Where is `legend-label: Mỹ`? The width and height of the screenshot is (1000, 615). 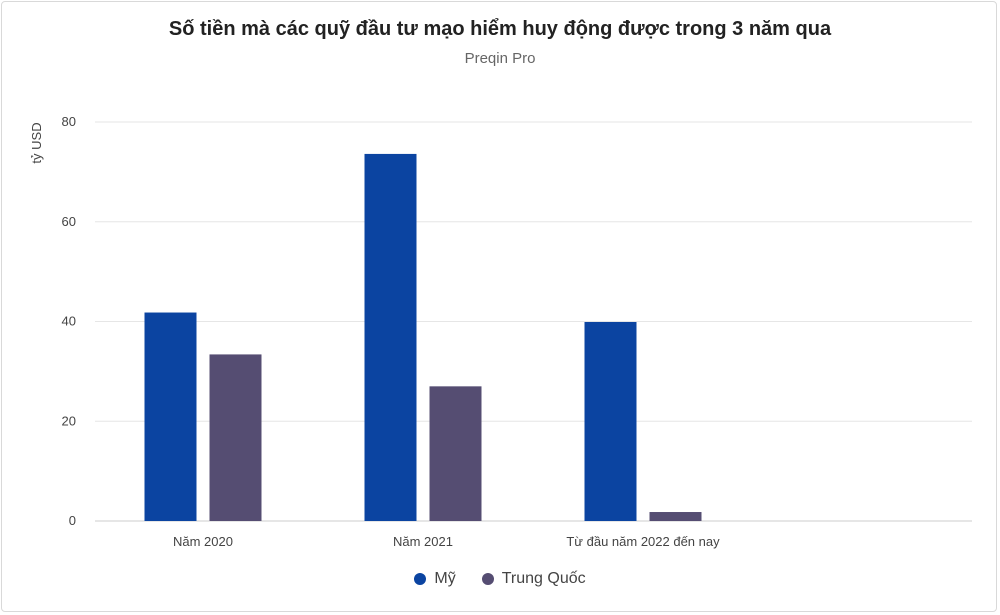 legend-label: Mỹ is located at coordinates (445, 578).